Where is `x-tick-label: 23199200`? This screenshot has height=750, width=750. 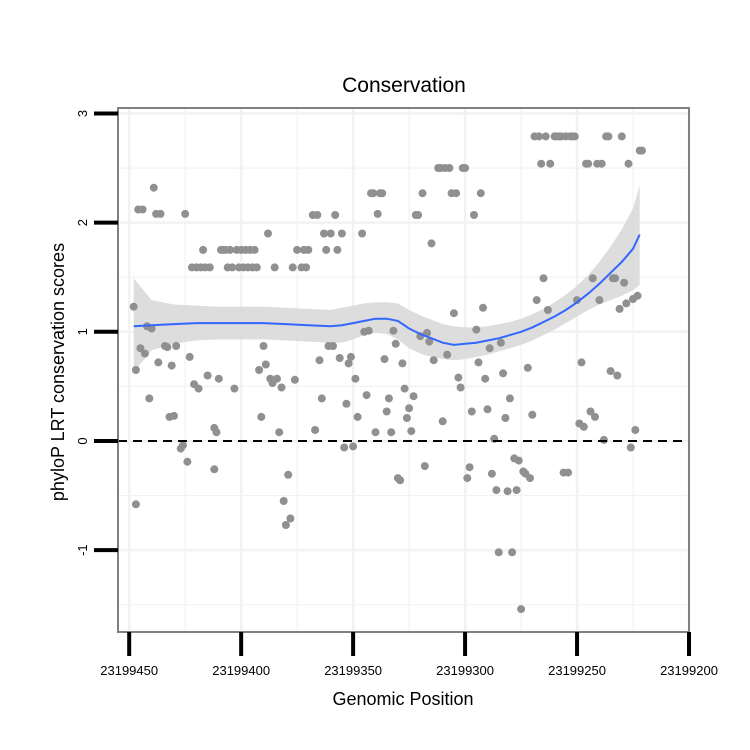
x-tick-label: 23199200 is located at coordinates (689, 670).